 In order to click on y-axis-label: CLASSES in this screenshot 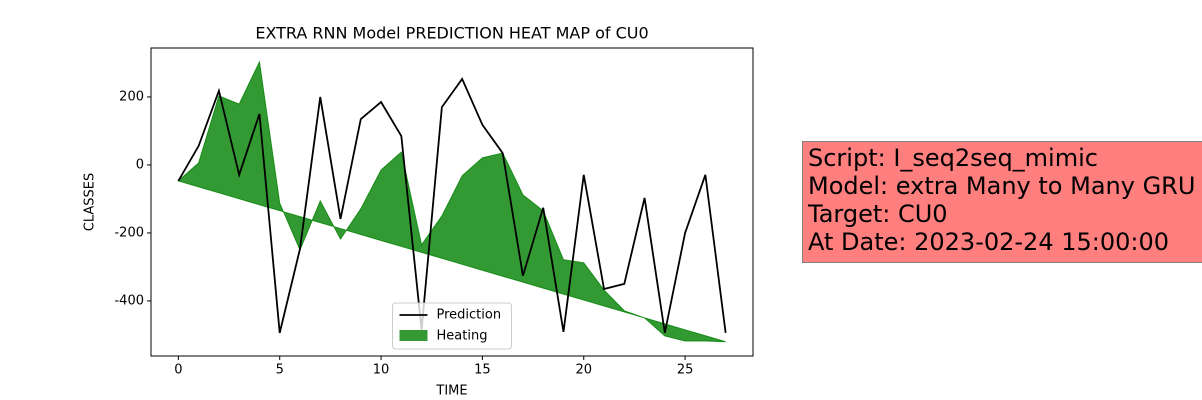, I will do `click(90, 202)`.